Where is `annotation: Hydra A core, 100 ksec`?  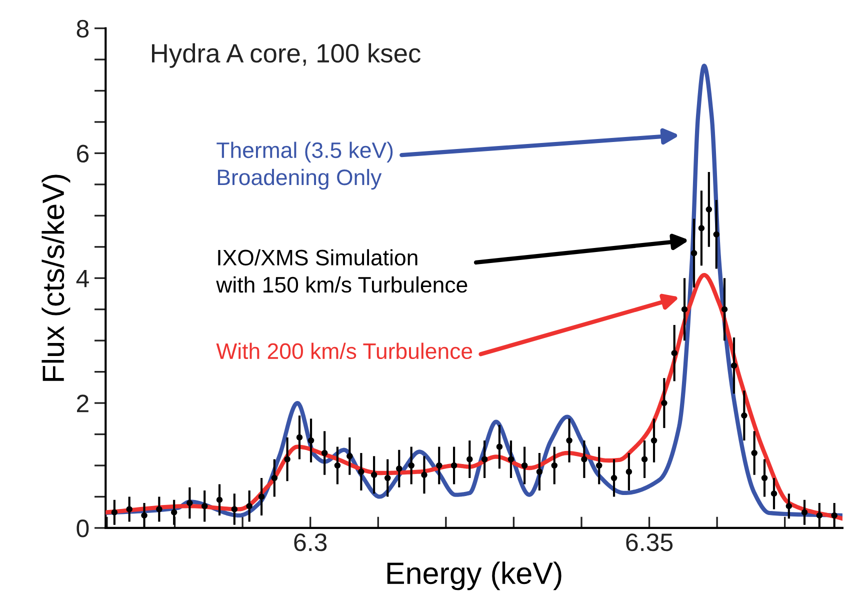 annotation: Hydra A core, 100 ksec is located at coordinates (286, 55).